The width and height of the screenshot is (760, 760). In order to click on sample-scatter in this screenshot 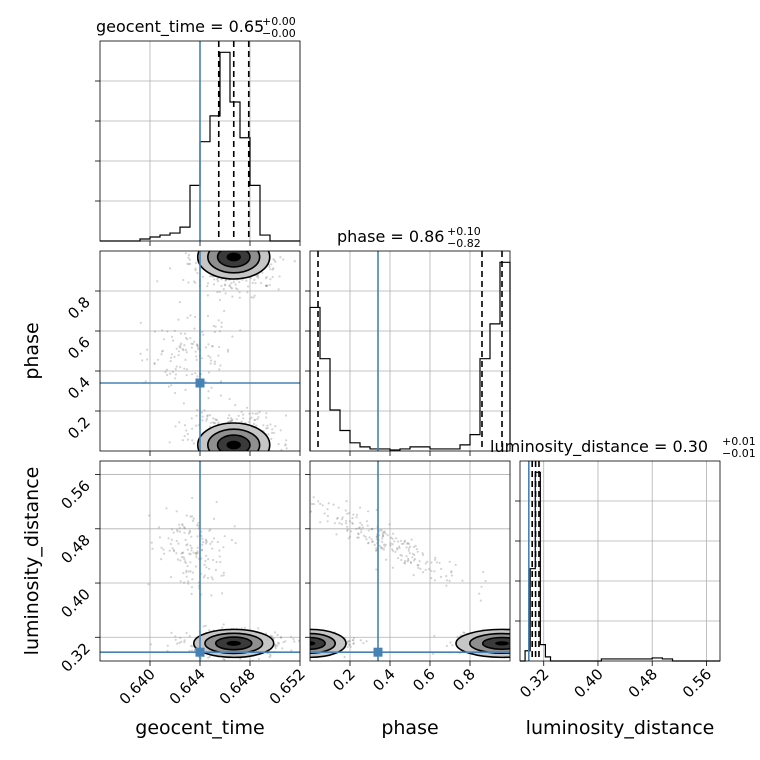, I will do `click(398, 549)`.